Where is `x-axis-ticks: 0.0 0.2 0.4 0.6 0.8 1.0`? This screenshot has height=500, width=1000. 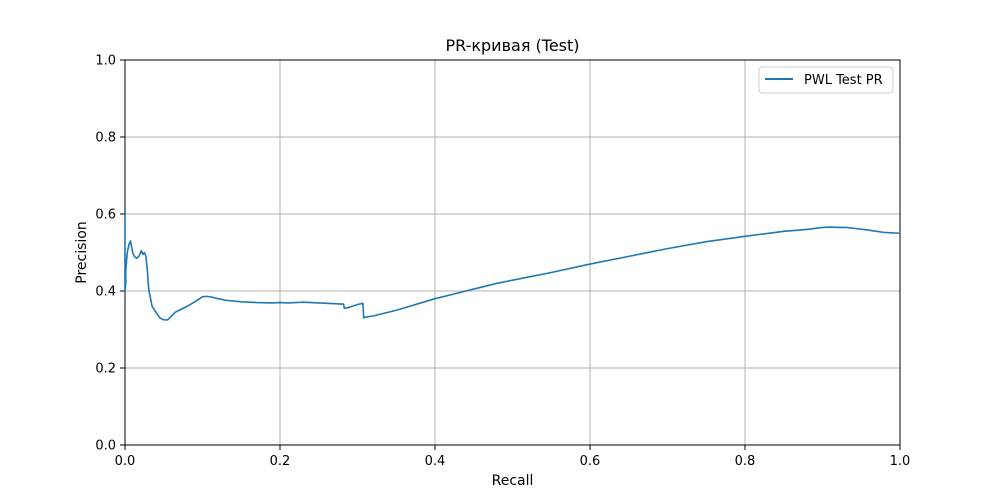
x-axis-ticks: 0.0 0.2 0.4 0.6 0.8 1.0 is located at coordinates (513, 457).